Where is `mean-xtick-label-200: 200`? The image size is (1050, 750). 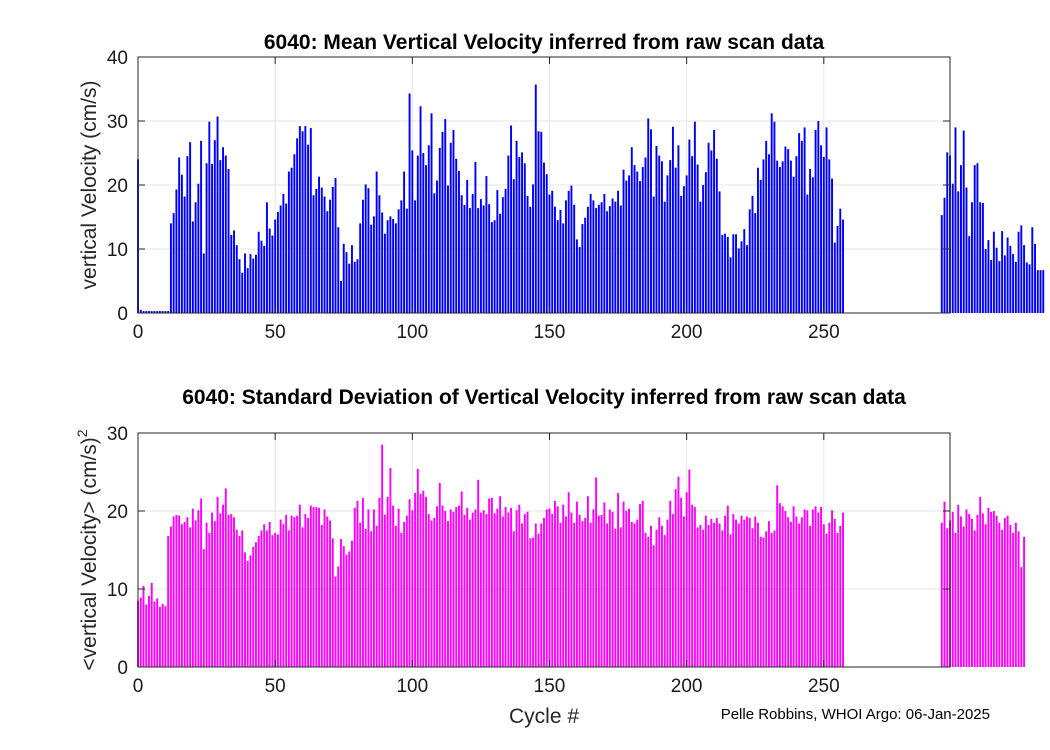 mean-xtick-label-200: 200 is located at coordinates (687, 332).